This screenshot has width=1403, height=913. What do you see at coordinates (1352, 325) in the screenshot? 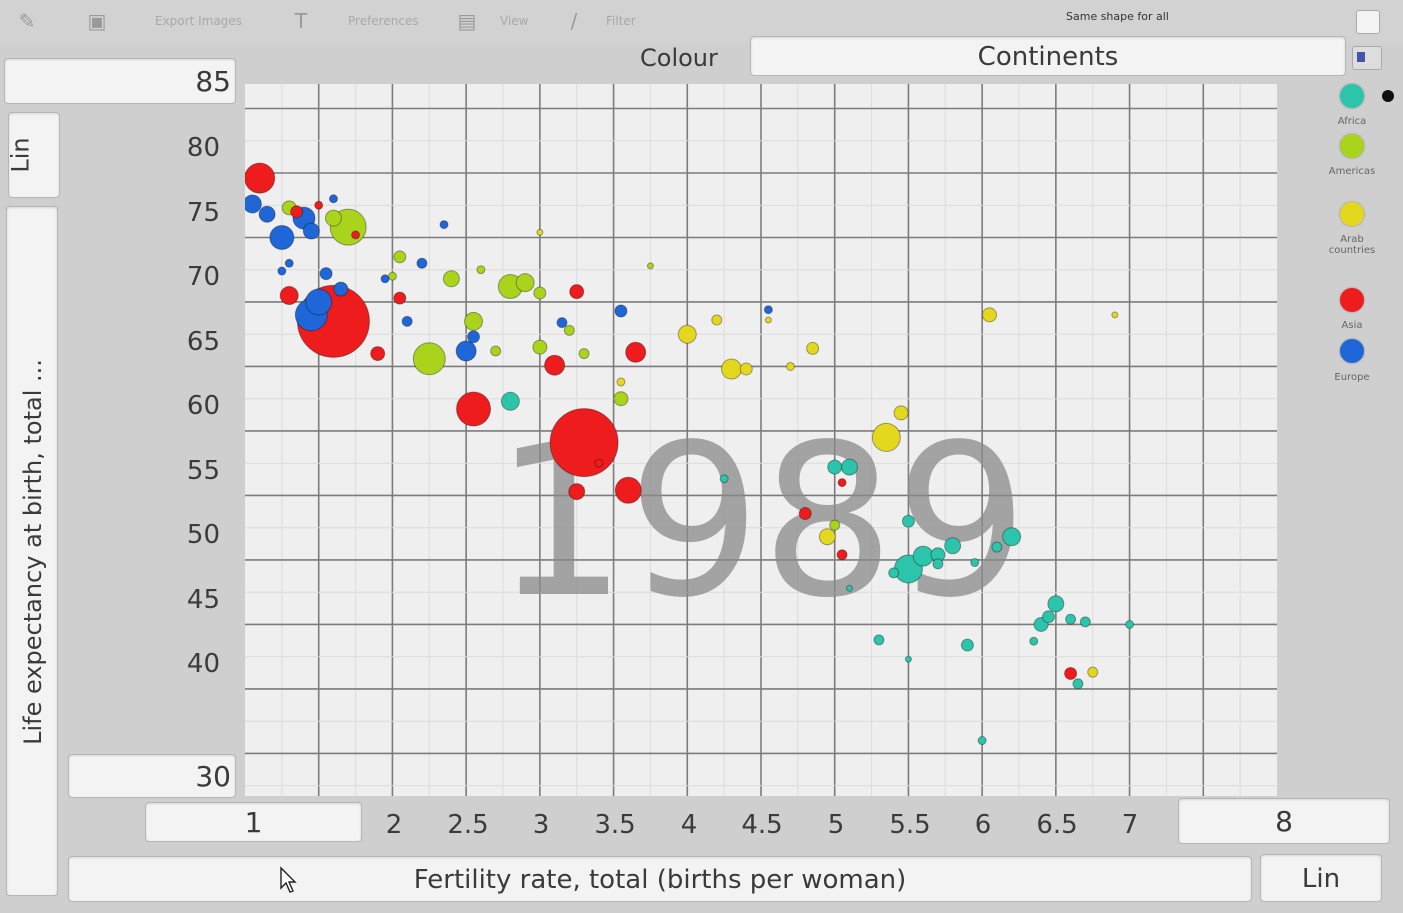
I see `legend-label: Asia` at bounding box center [1352, 325].